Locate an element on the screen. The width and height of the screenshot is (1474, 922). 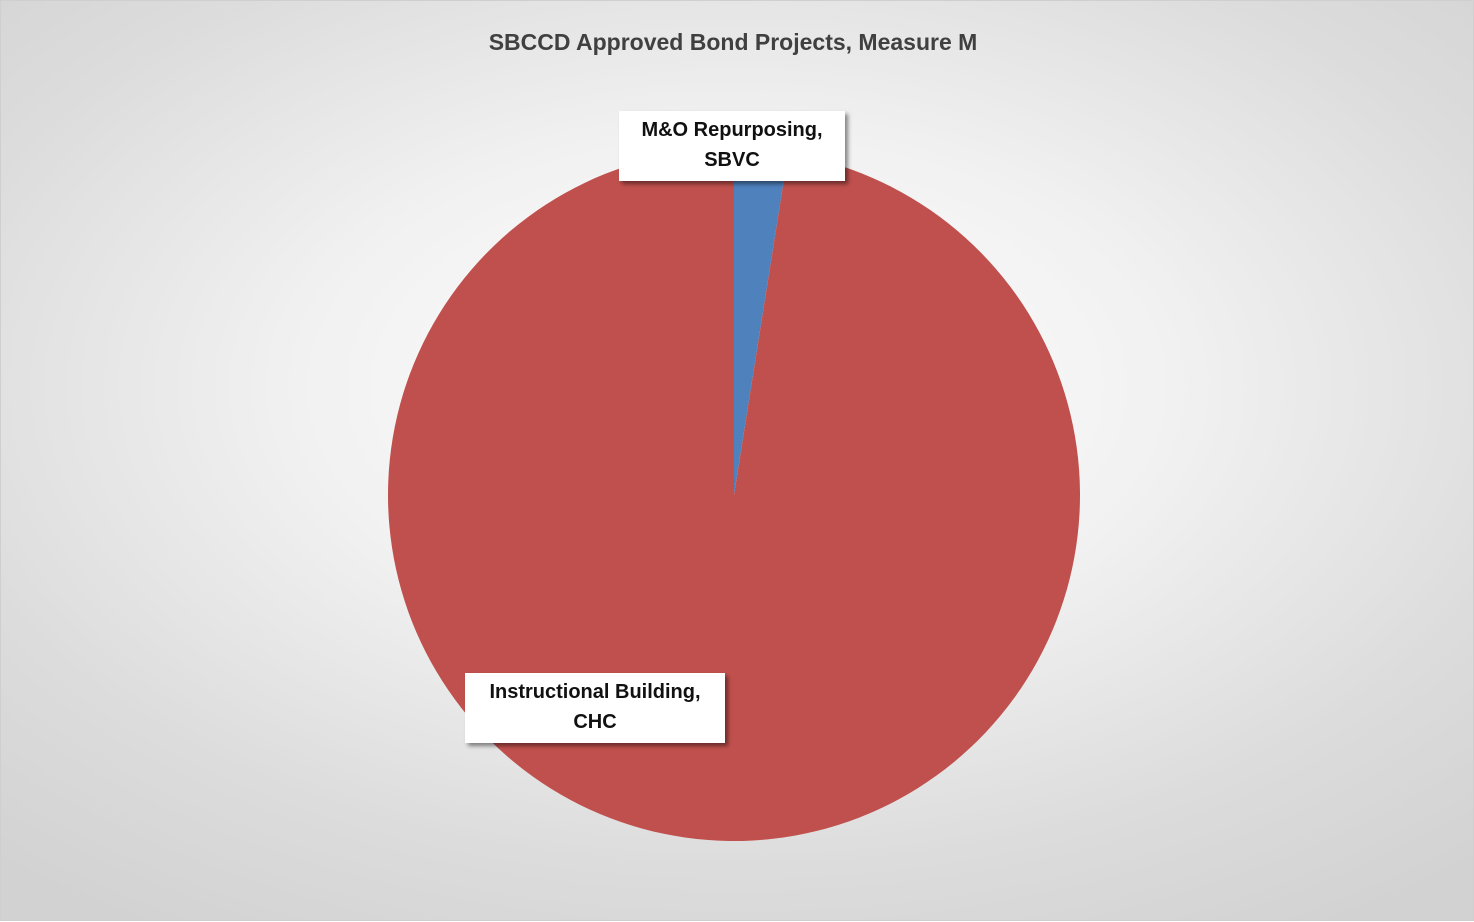
slice-label-mo-repurposing: M&O Repurposing, SBVC is located at coordinates (732, 146).